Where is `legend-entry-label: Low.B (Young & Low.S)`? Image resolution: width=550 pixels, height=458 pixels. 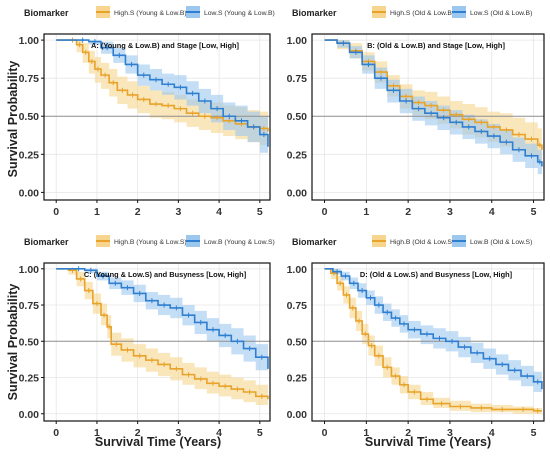
legend-entry-label: Low.B (Young & Low.S) is located at coordinates (239, 242).